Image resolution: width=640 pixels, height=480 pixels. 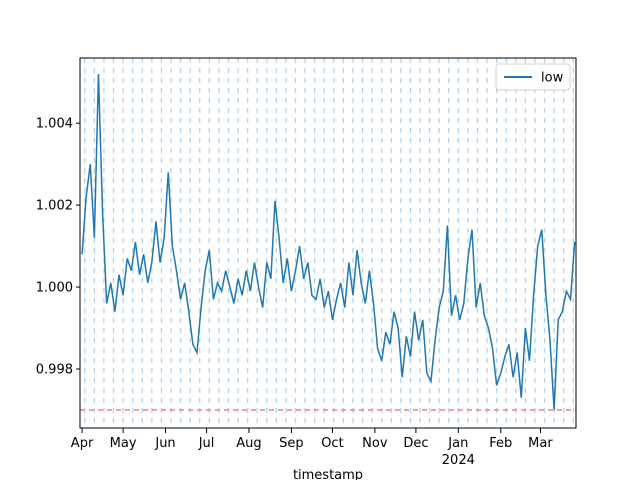 I want to click on x-tick-label: Feb, so click(x=500, y=443).